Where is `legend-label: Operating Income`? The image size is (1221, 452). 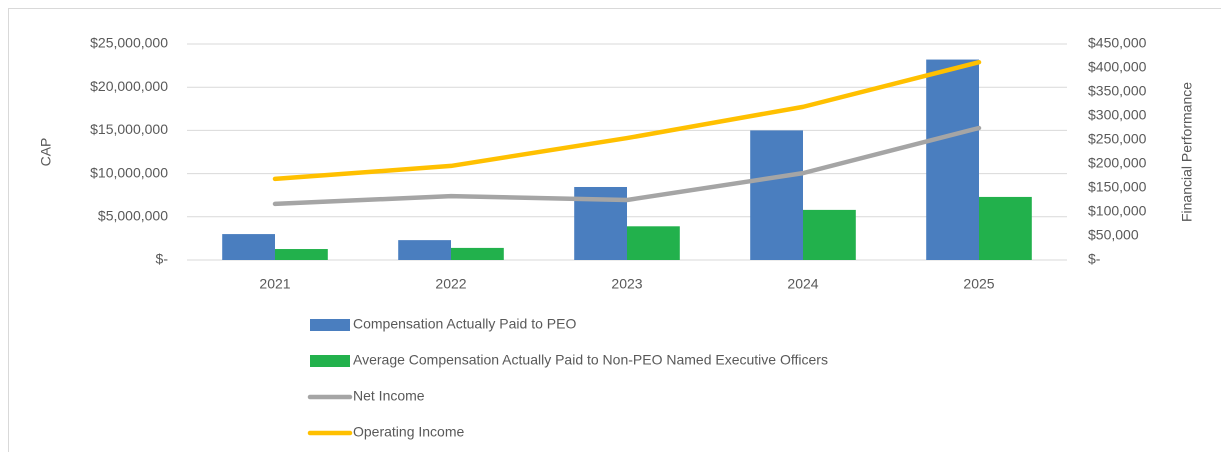 legend-label: Operating Income is located at coordinates (408, 432).